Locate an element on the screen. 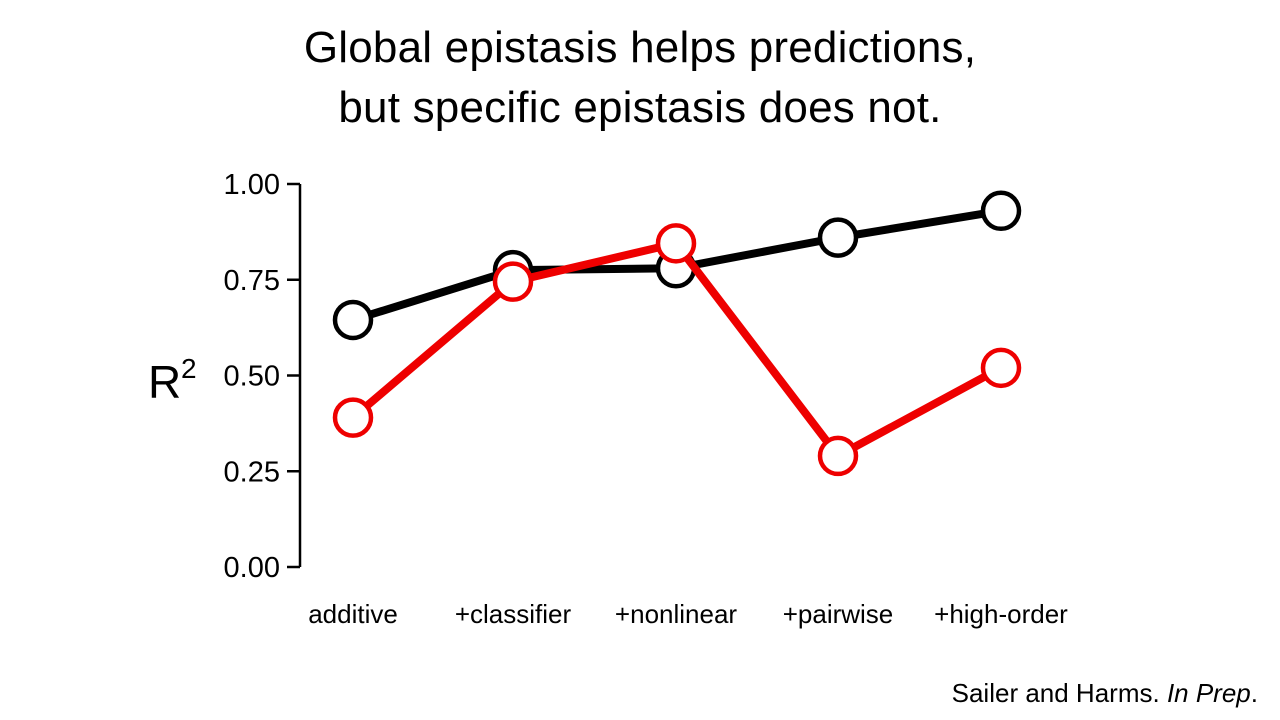  y-tick-label: 0.75 is located at coordinates (252, 281).